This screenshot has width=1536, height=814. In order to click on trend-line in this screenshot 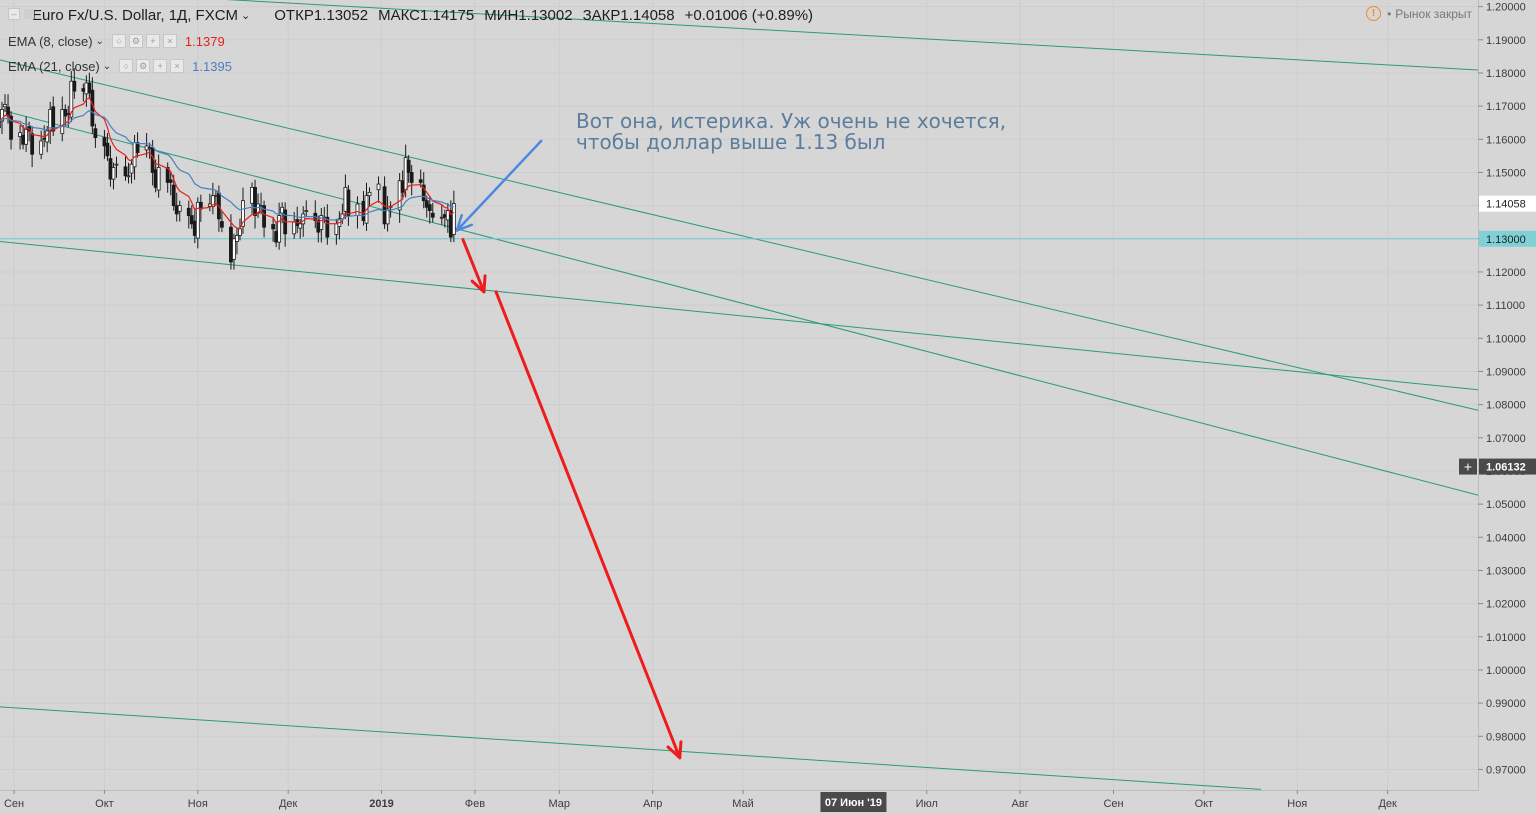, I will do `click(631, 748)`.